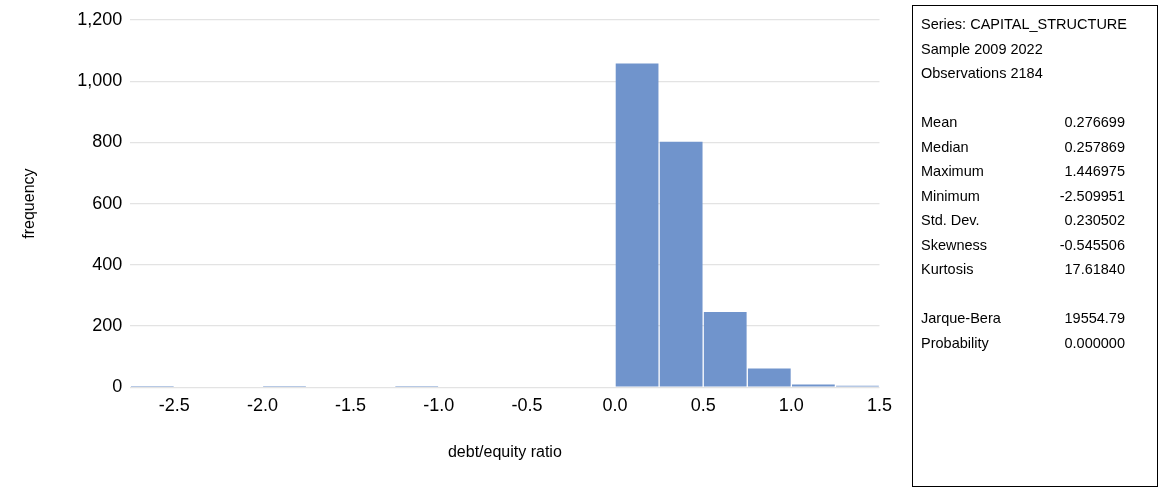 The width and height of the screenshot is (1168, 492). What do you see at coordinates (100, 18) in the screenshot?
I see `y-tick-label: 1,200` at bounding box center [100, 18].